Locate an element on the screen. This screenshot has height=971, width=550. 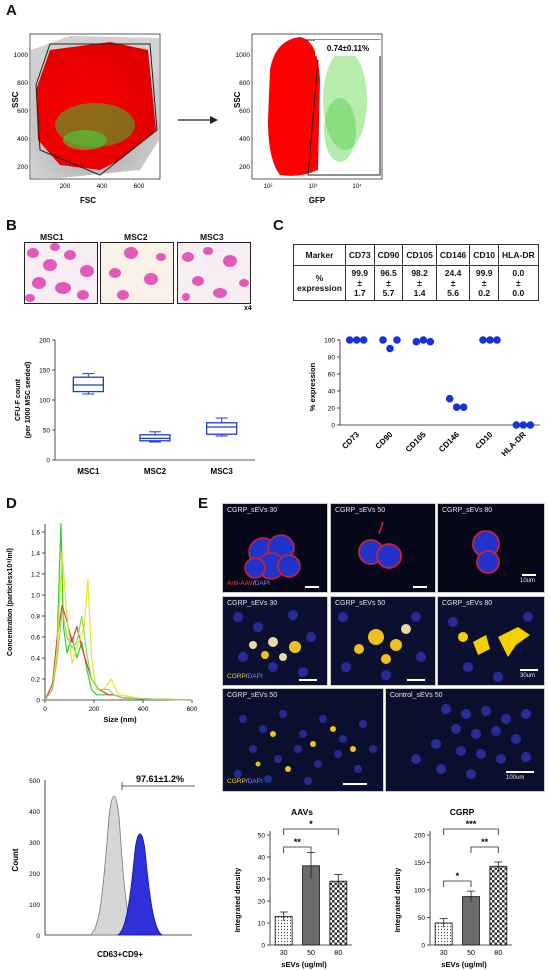
table-header-cell: CD146 is located at coordinates (453, 255).